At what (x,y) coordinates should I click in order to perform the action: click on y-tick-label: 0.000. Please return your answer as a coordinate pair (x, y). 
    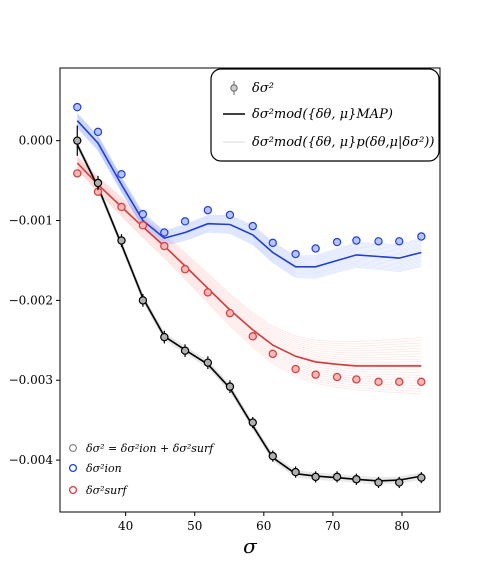
    Looking at the image, I should click on (36, 141).